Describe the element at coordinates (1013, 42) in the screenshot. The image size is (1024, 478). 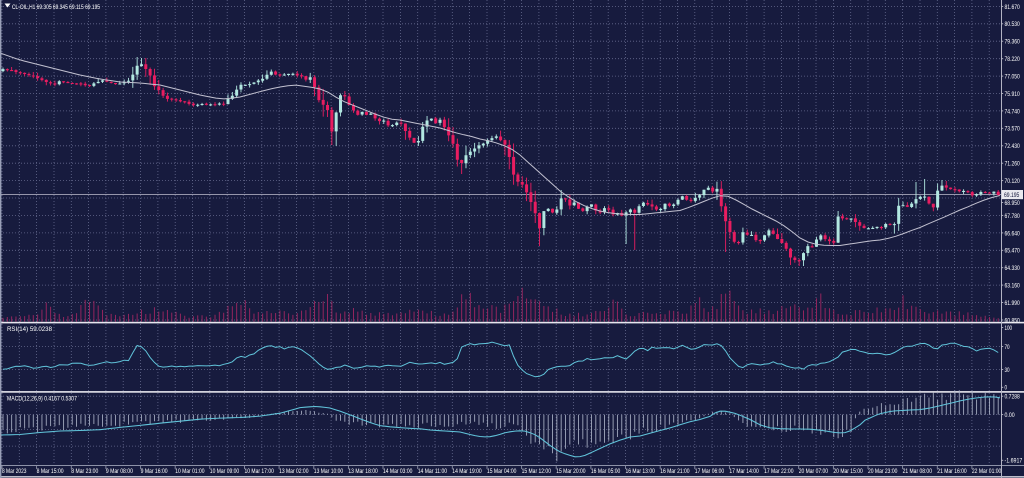
I see `svg-text: 79.360` at that location.